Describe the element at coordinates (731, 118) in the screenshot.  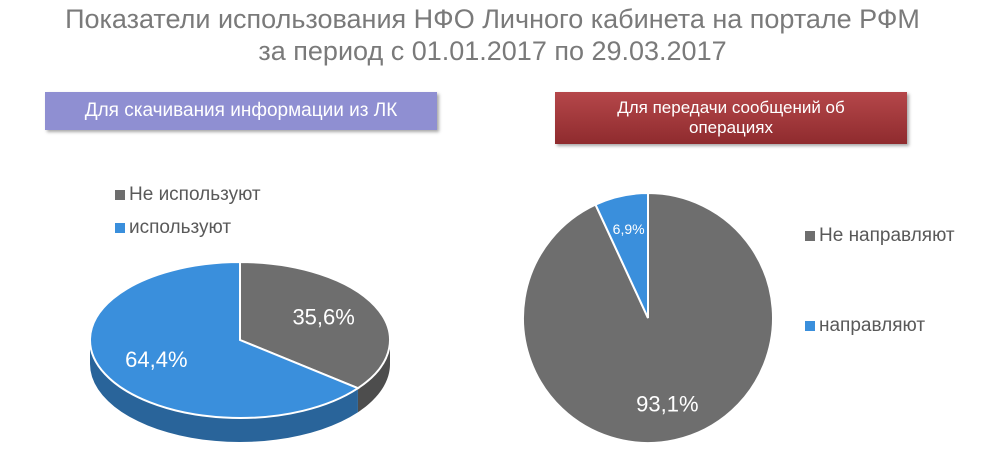
I see `chart-title: Для передачи сообщений об операциях` at that location.